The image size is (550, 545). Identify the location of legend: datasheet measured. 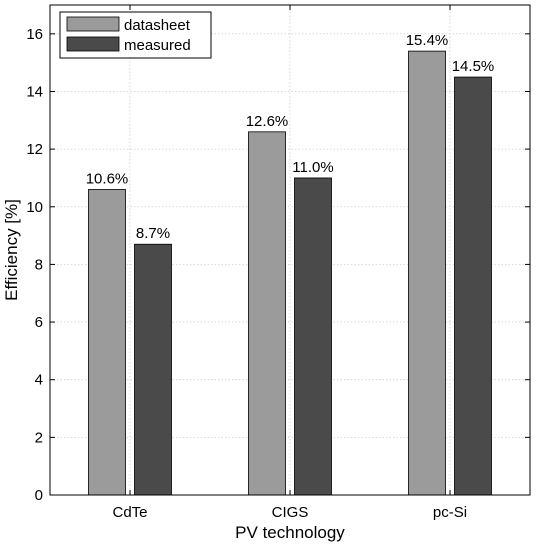
(135, 35).